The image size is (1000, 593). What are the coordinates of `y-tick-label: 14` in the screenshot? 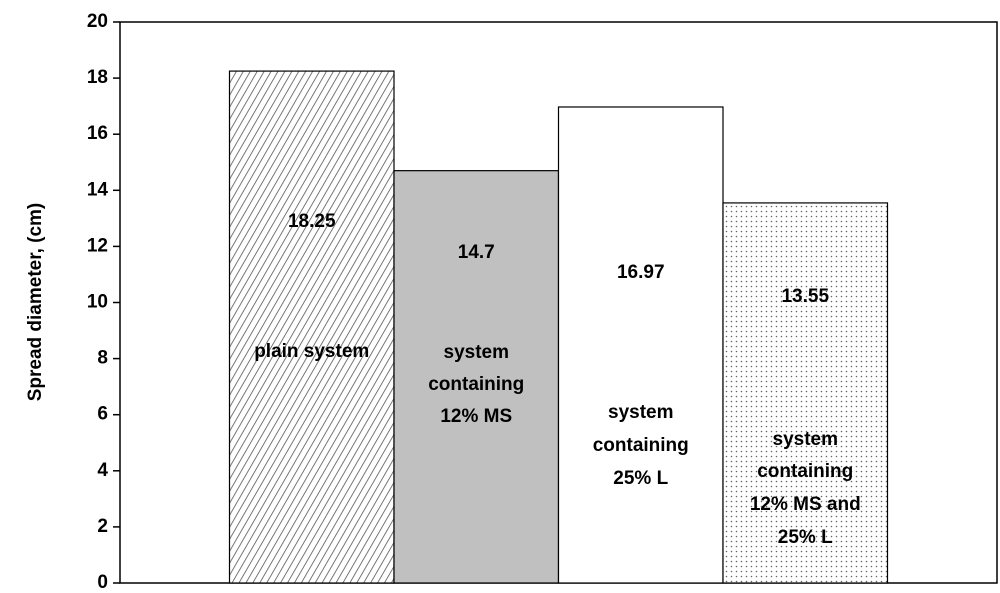 It's located at (98, 189).